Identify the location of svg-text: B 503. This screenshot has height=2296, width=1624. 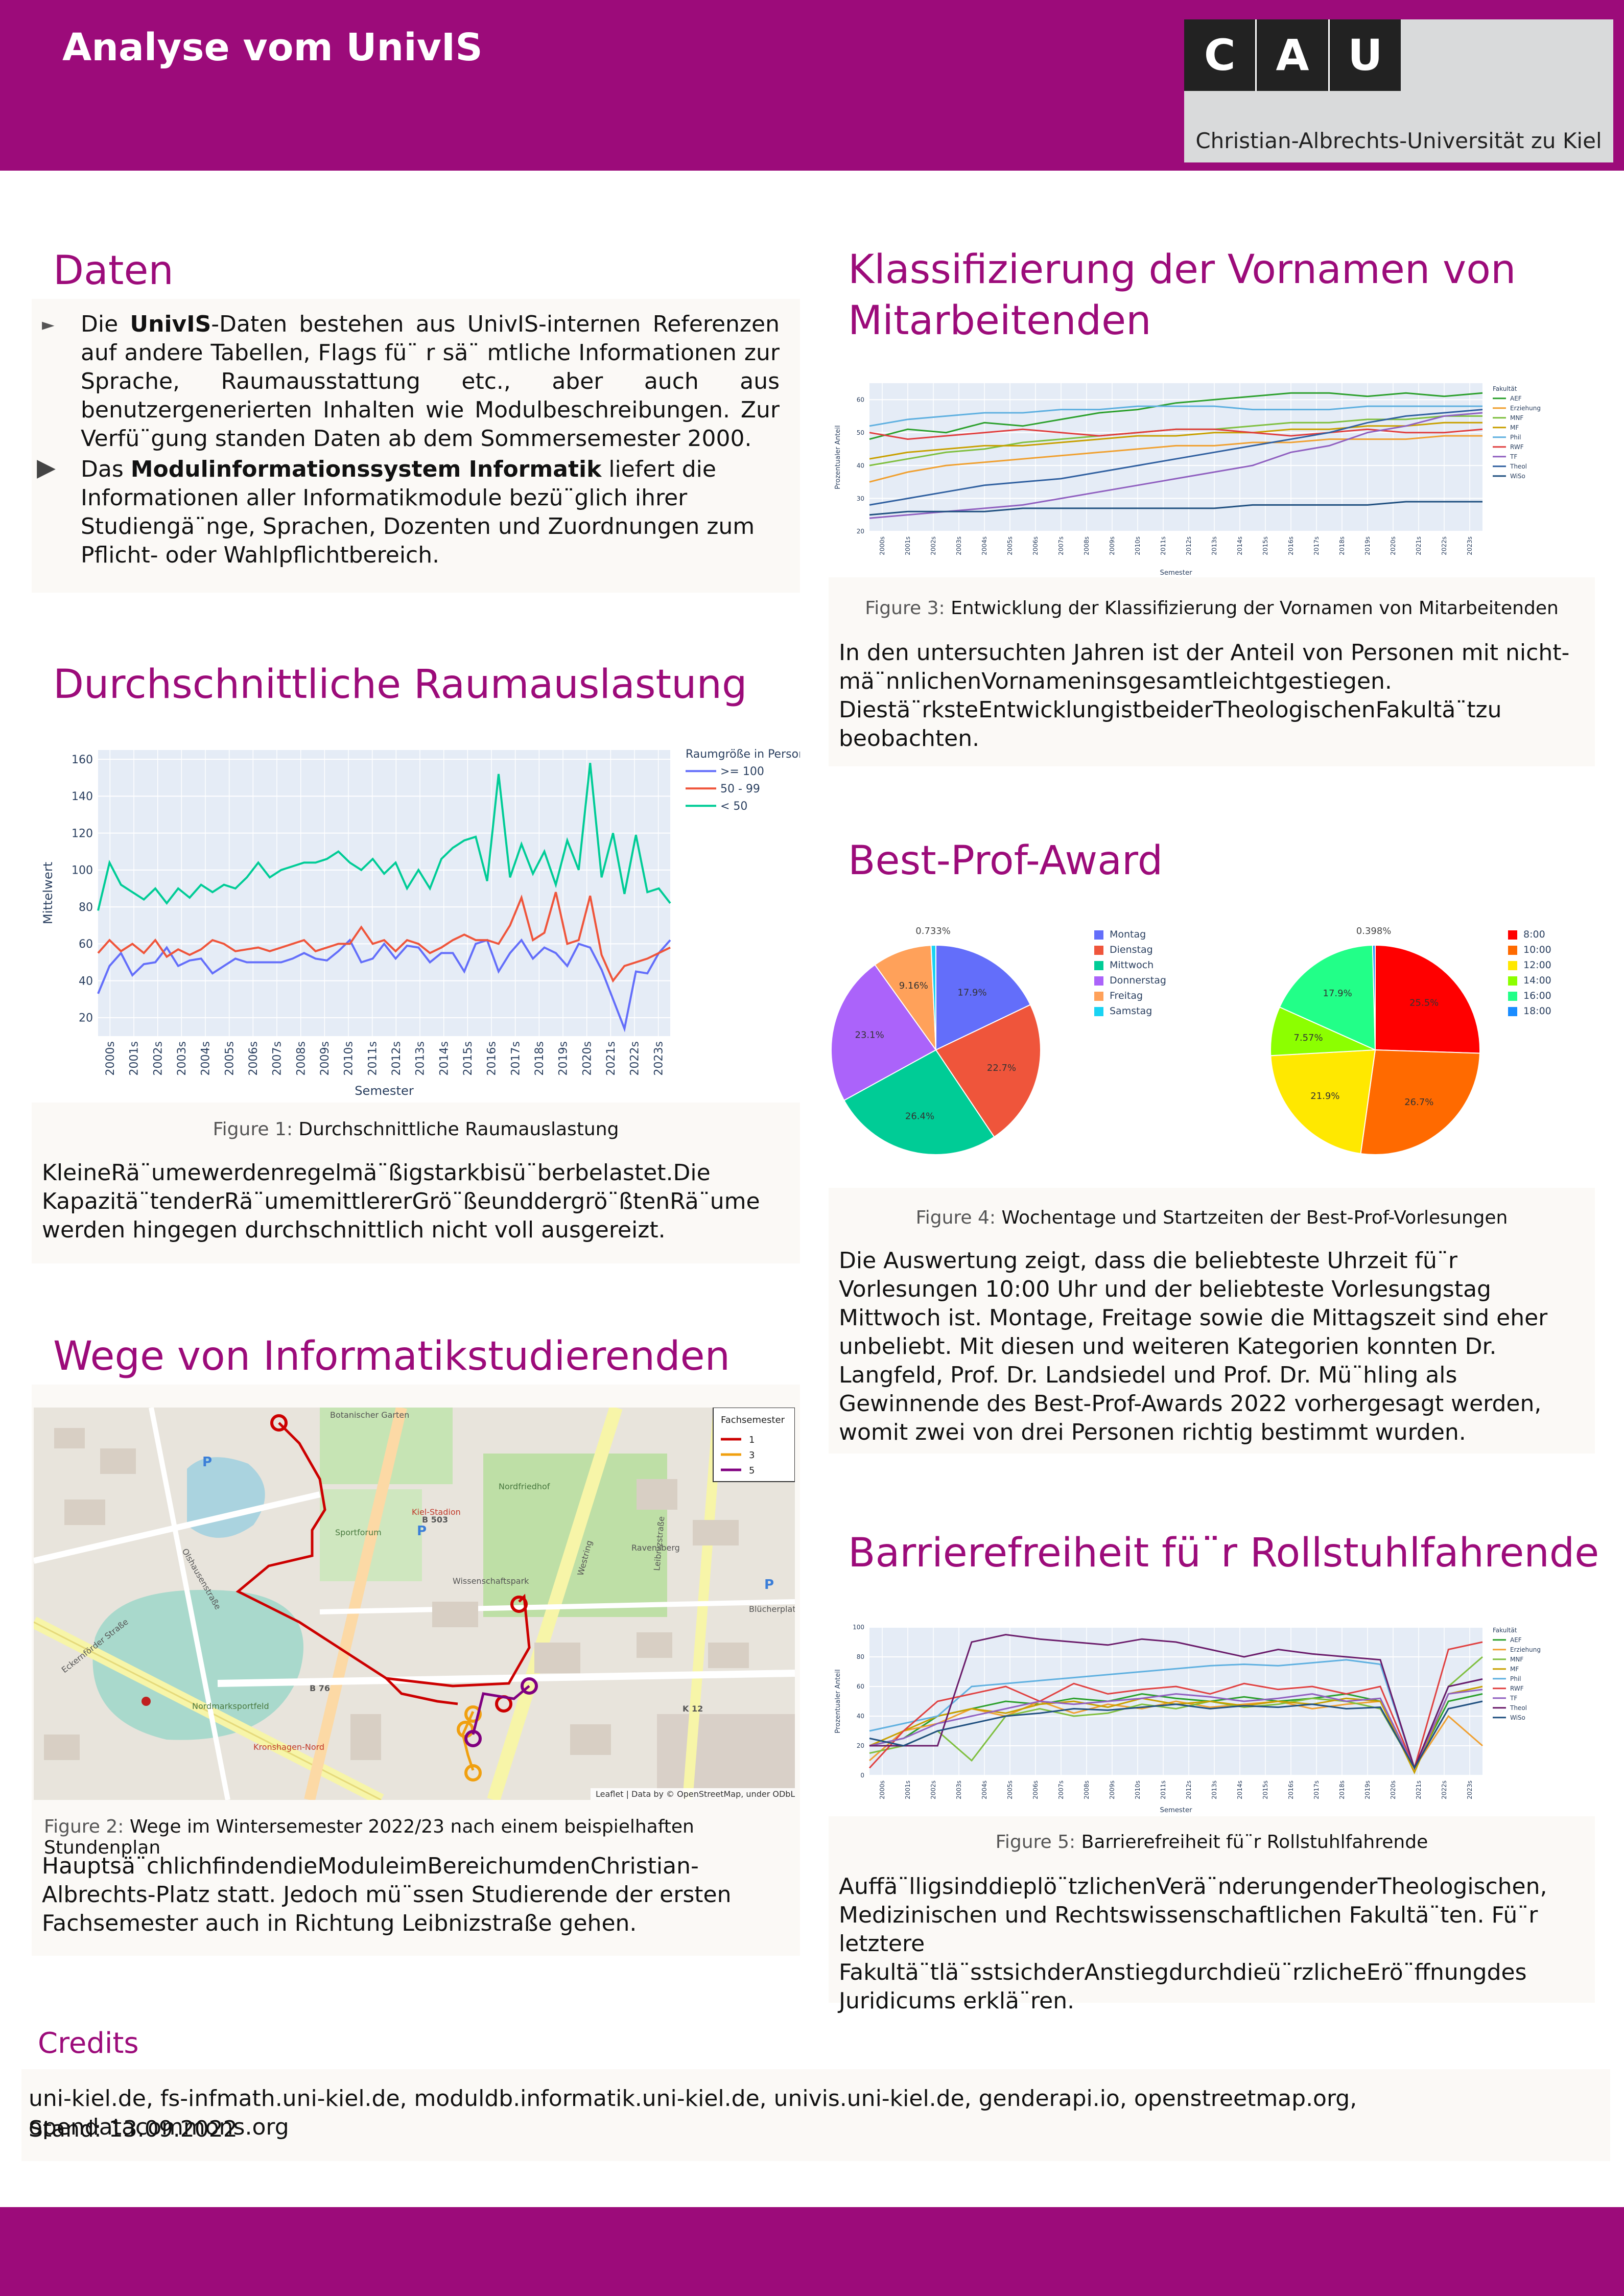
(435, 1520).